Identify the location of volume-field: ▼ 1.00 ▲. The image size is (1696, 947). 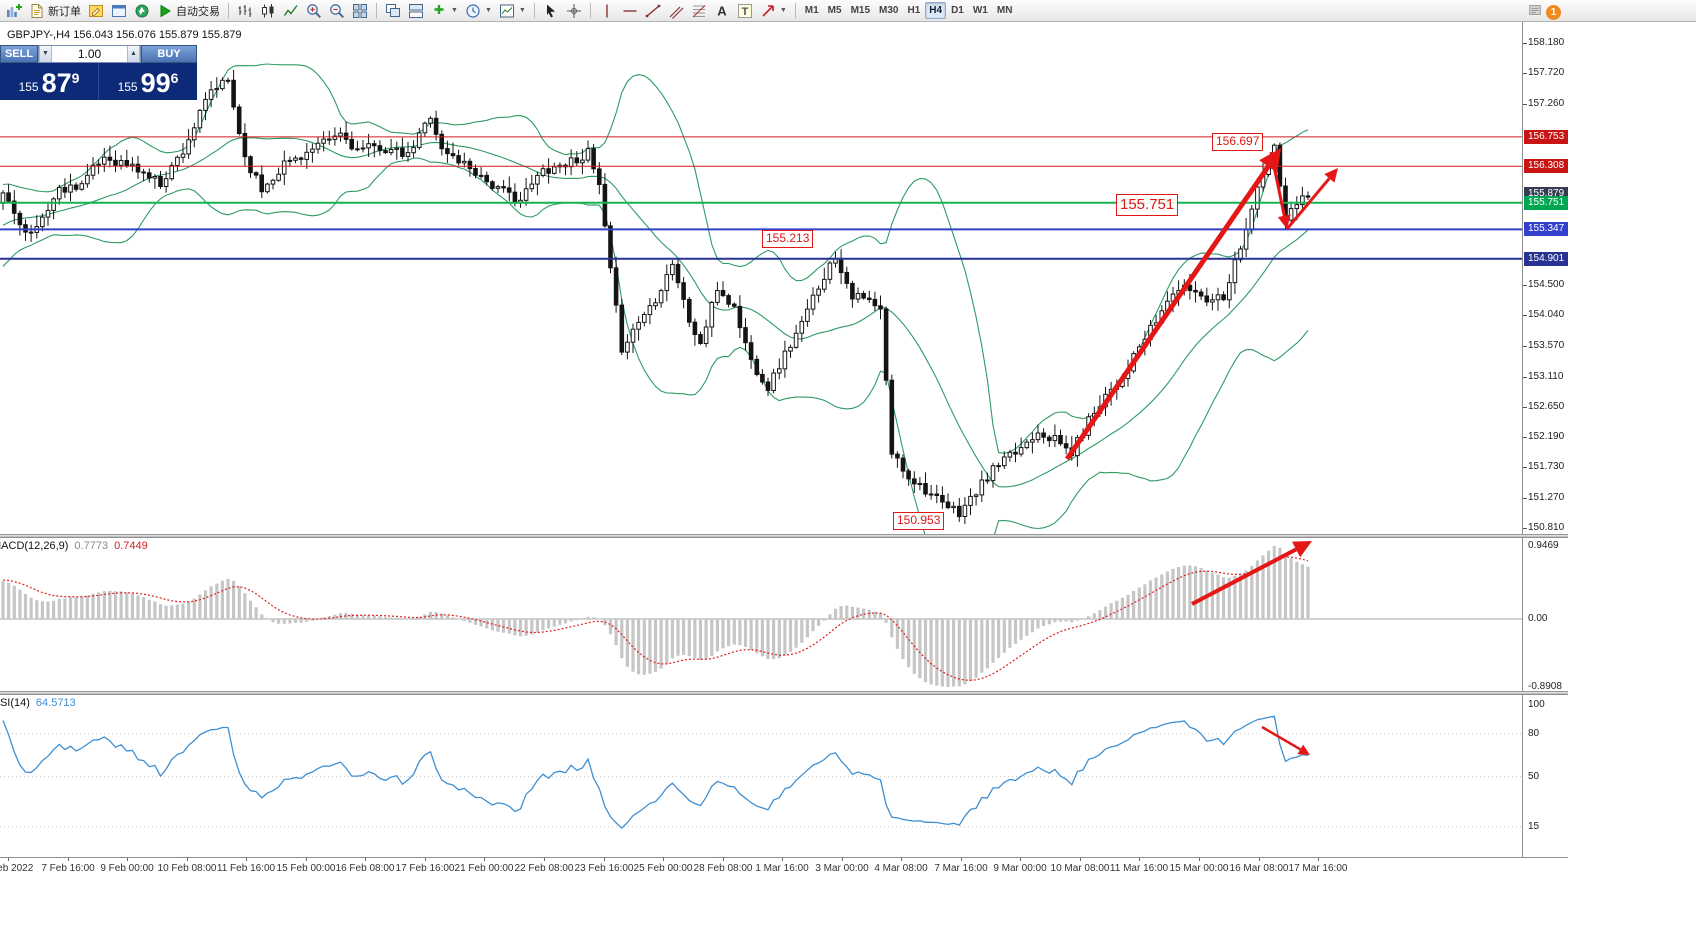
(89, 54).